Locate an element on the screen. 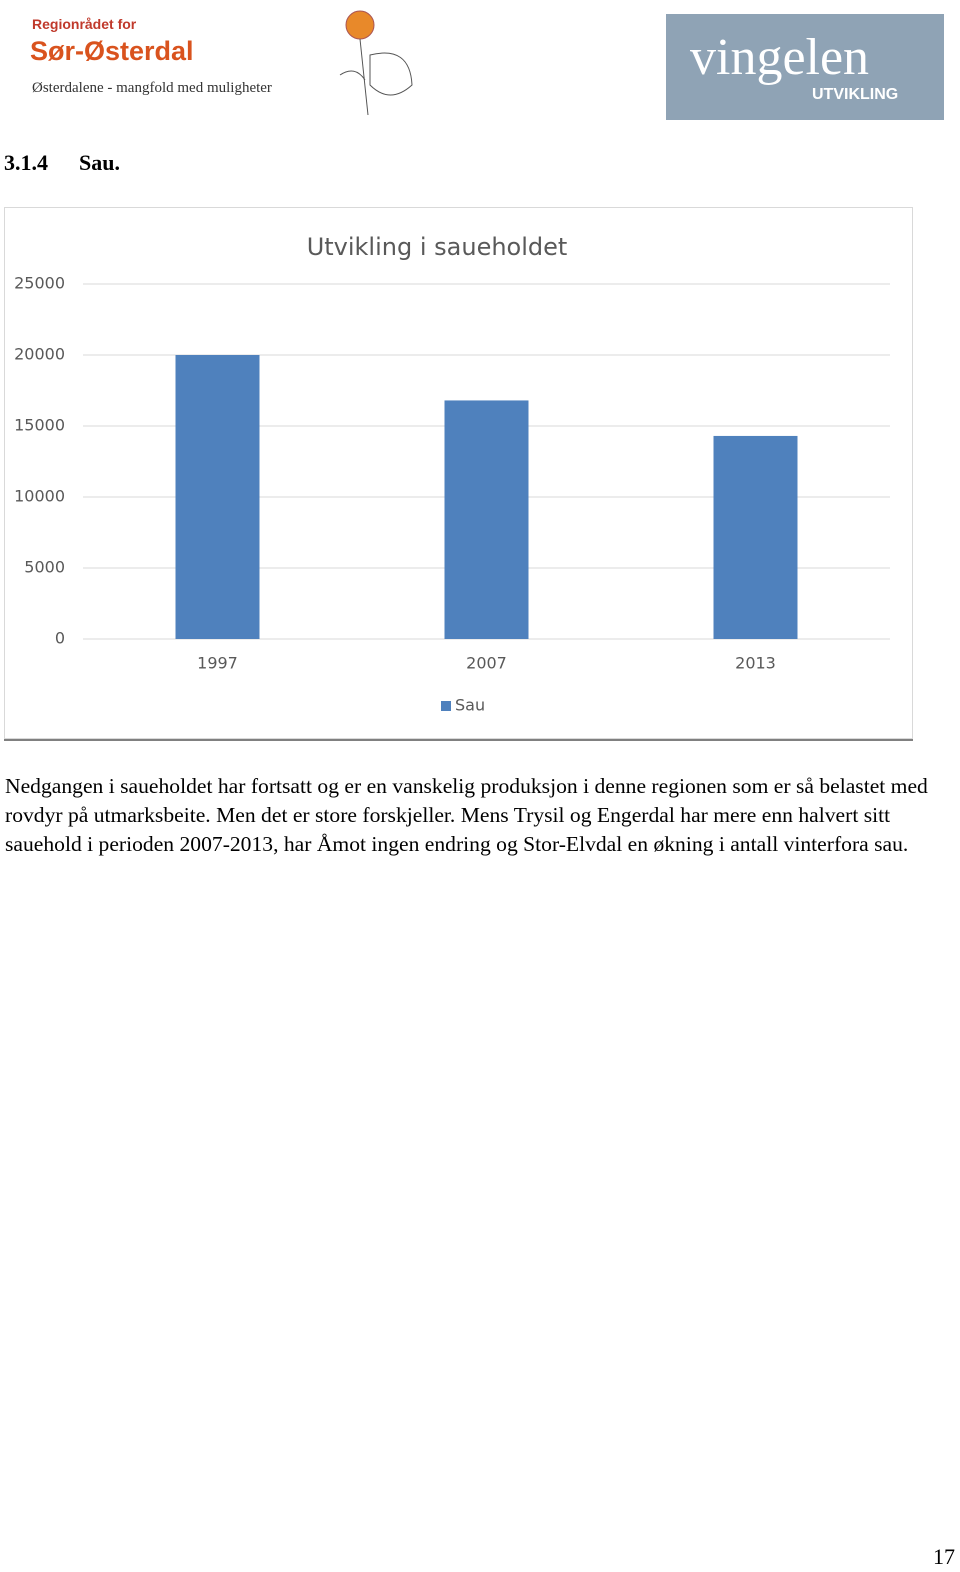 This screenshot has width=960, height=1572. chart-title: Utvikling i saueholdet is located at coordinates (437, 247).